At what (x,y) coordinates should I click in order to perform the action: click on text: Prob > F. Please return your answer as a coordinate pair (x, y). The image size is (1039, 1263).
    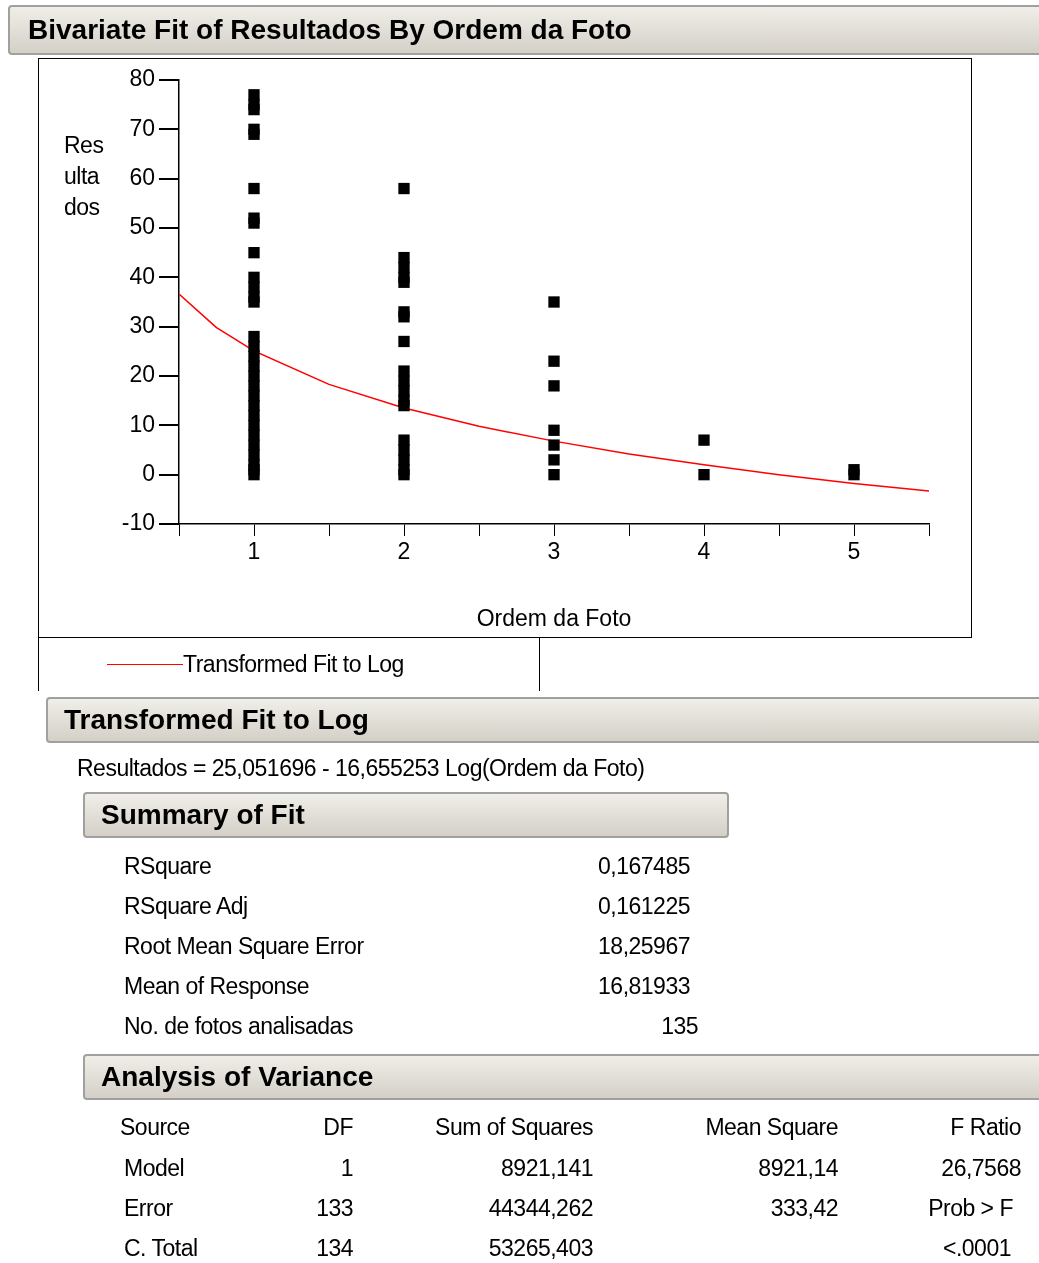
    Looking at the image, I should click on (970, 1208).